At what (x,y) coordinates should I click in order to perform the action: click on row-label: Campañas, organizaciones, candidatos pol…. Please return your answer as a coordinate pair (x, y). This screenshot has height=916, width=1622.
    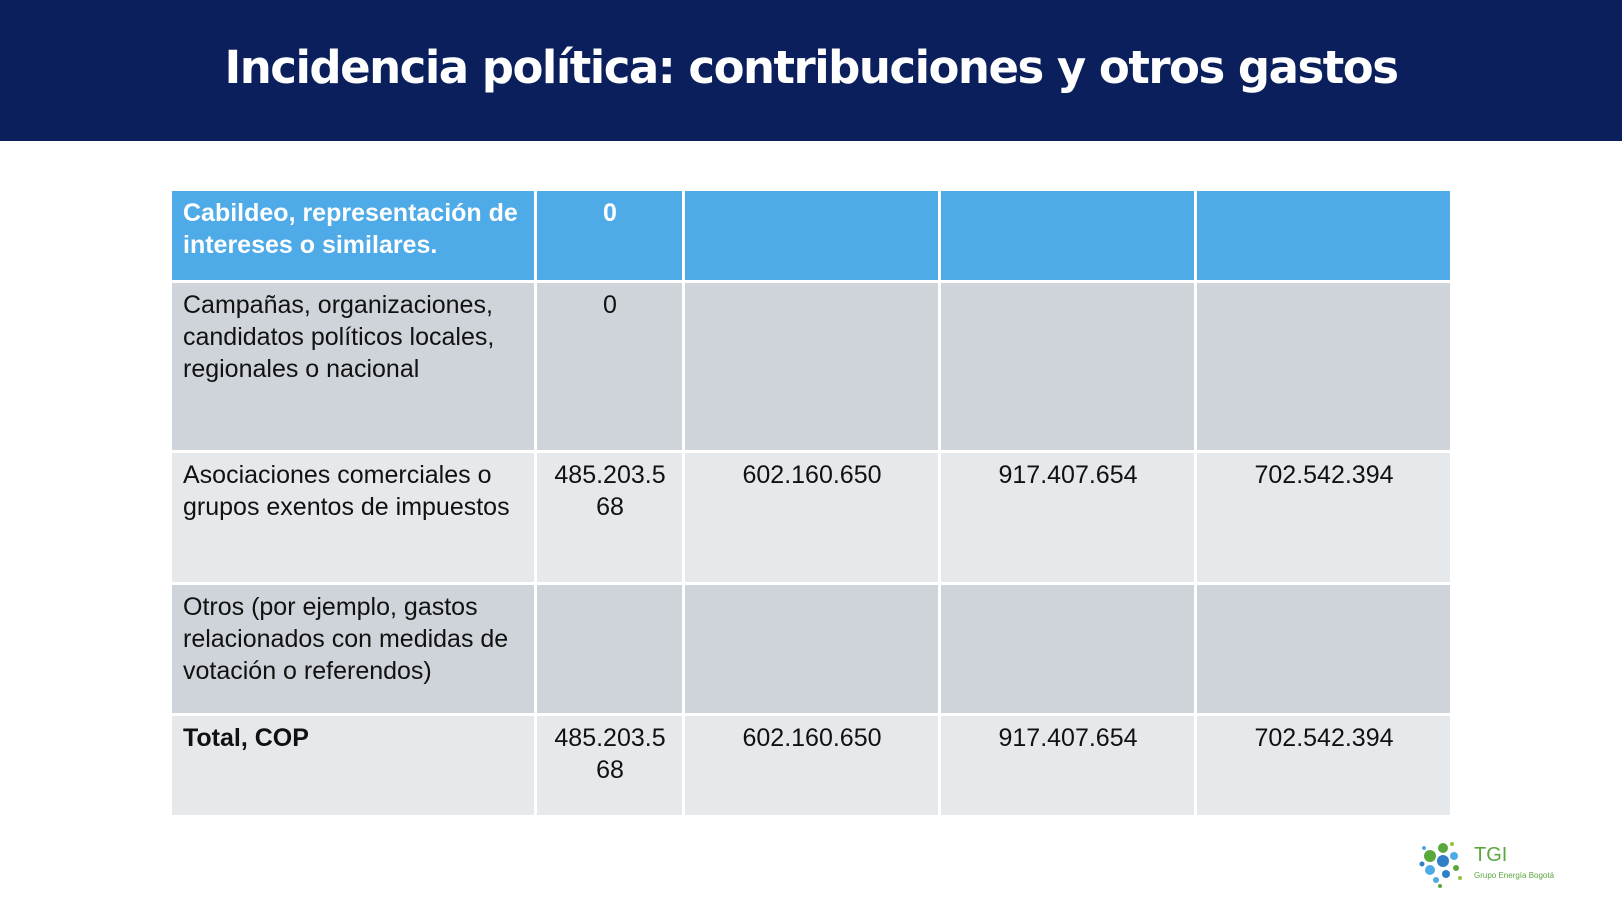
    Looking at the image, I should click on (353, 366).